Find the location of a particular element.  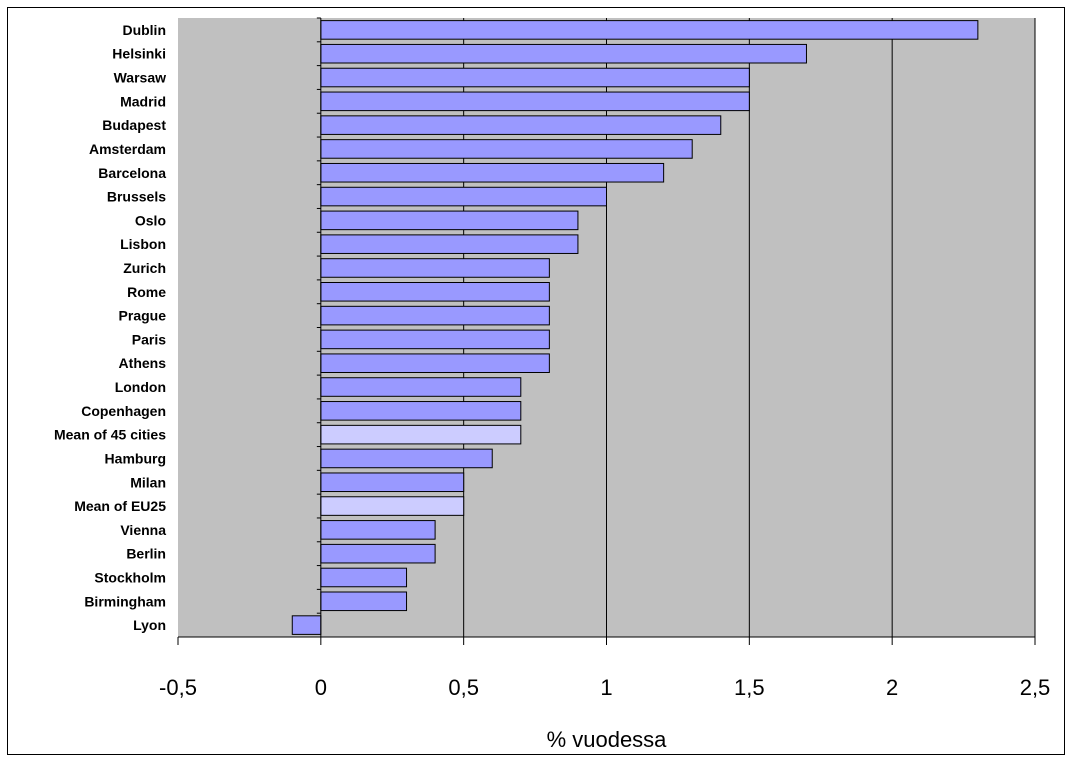

bar-budapest is located at coordinates (521, 125).